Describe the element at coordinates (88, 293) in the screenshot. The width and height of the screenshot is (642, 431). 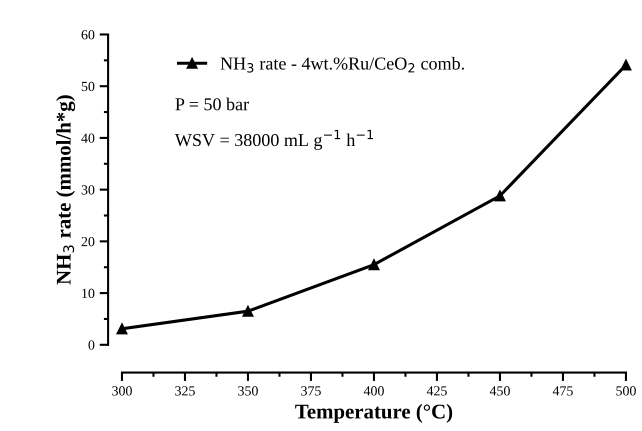
I see `y-tick-label: 10` at that location.